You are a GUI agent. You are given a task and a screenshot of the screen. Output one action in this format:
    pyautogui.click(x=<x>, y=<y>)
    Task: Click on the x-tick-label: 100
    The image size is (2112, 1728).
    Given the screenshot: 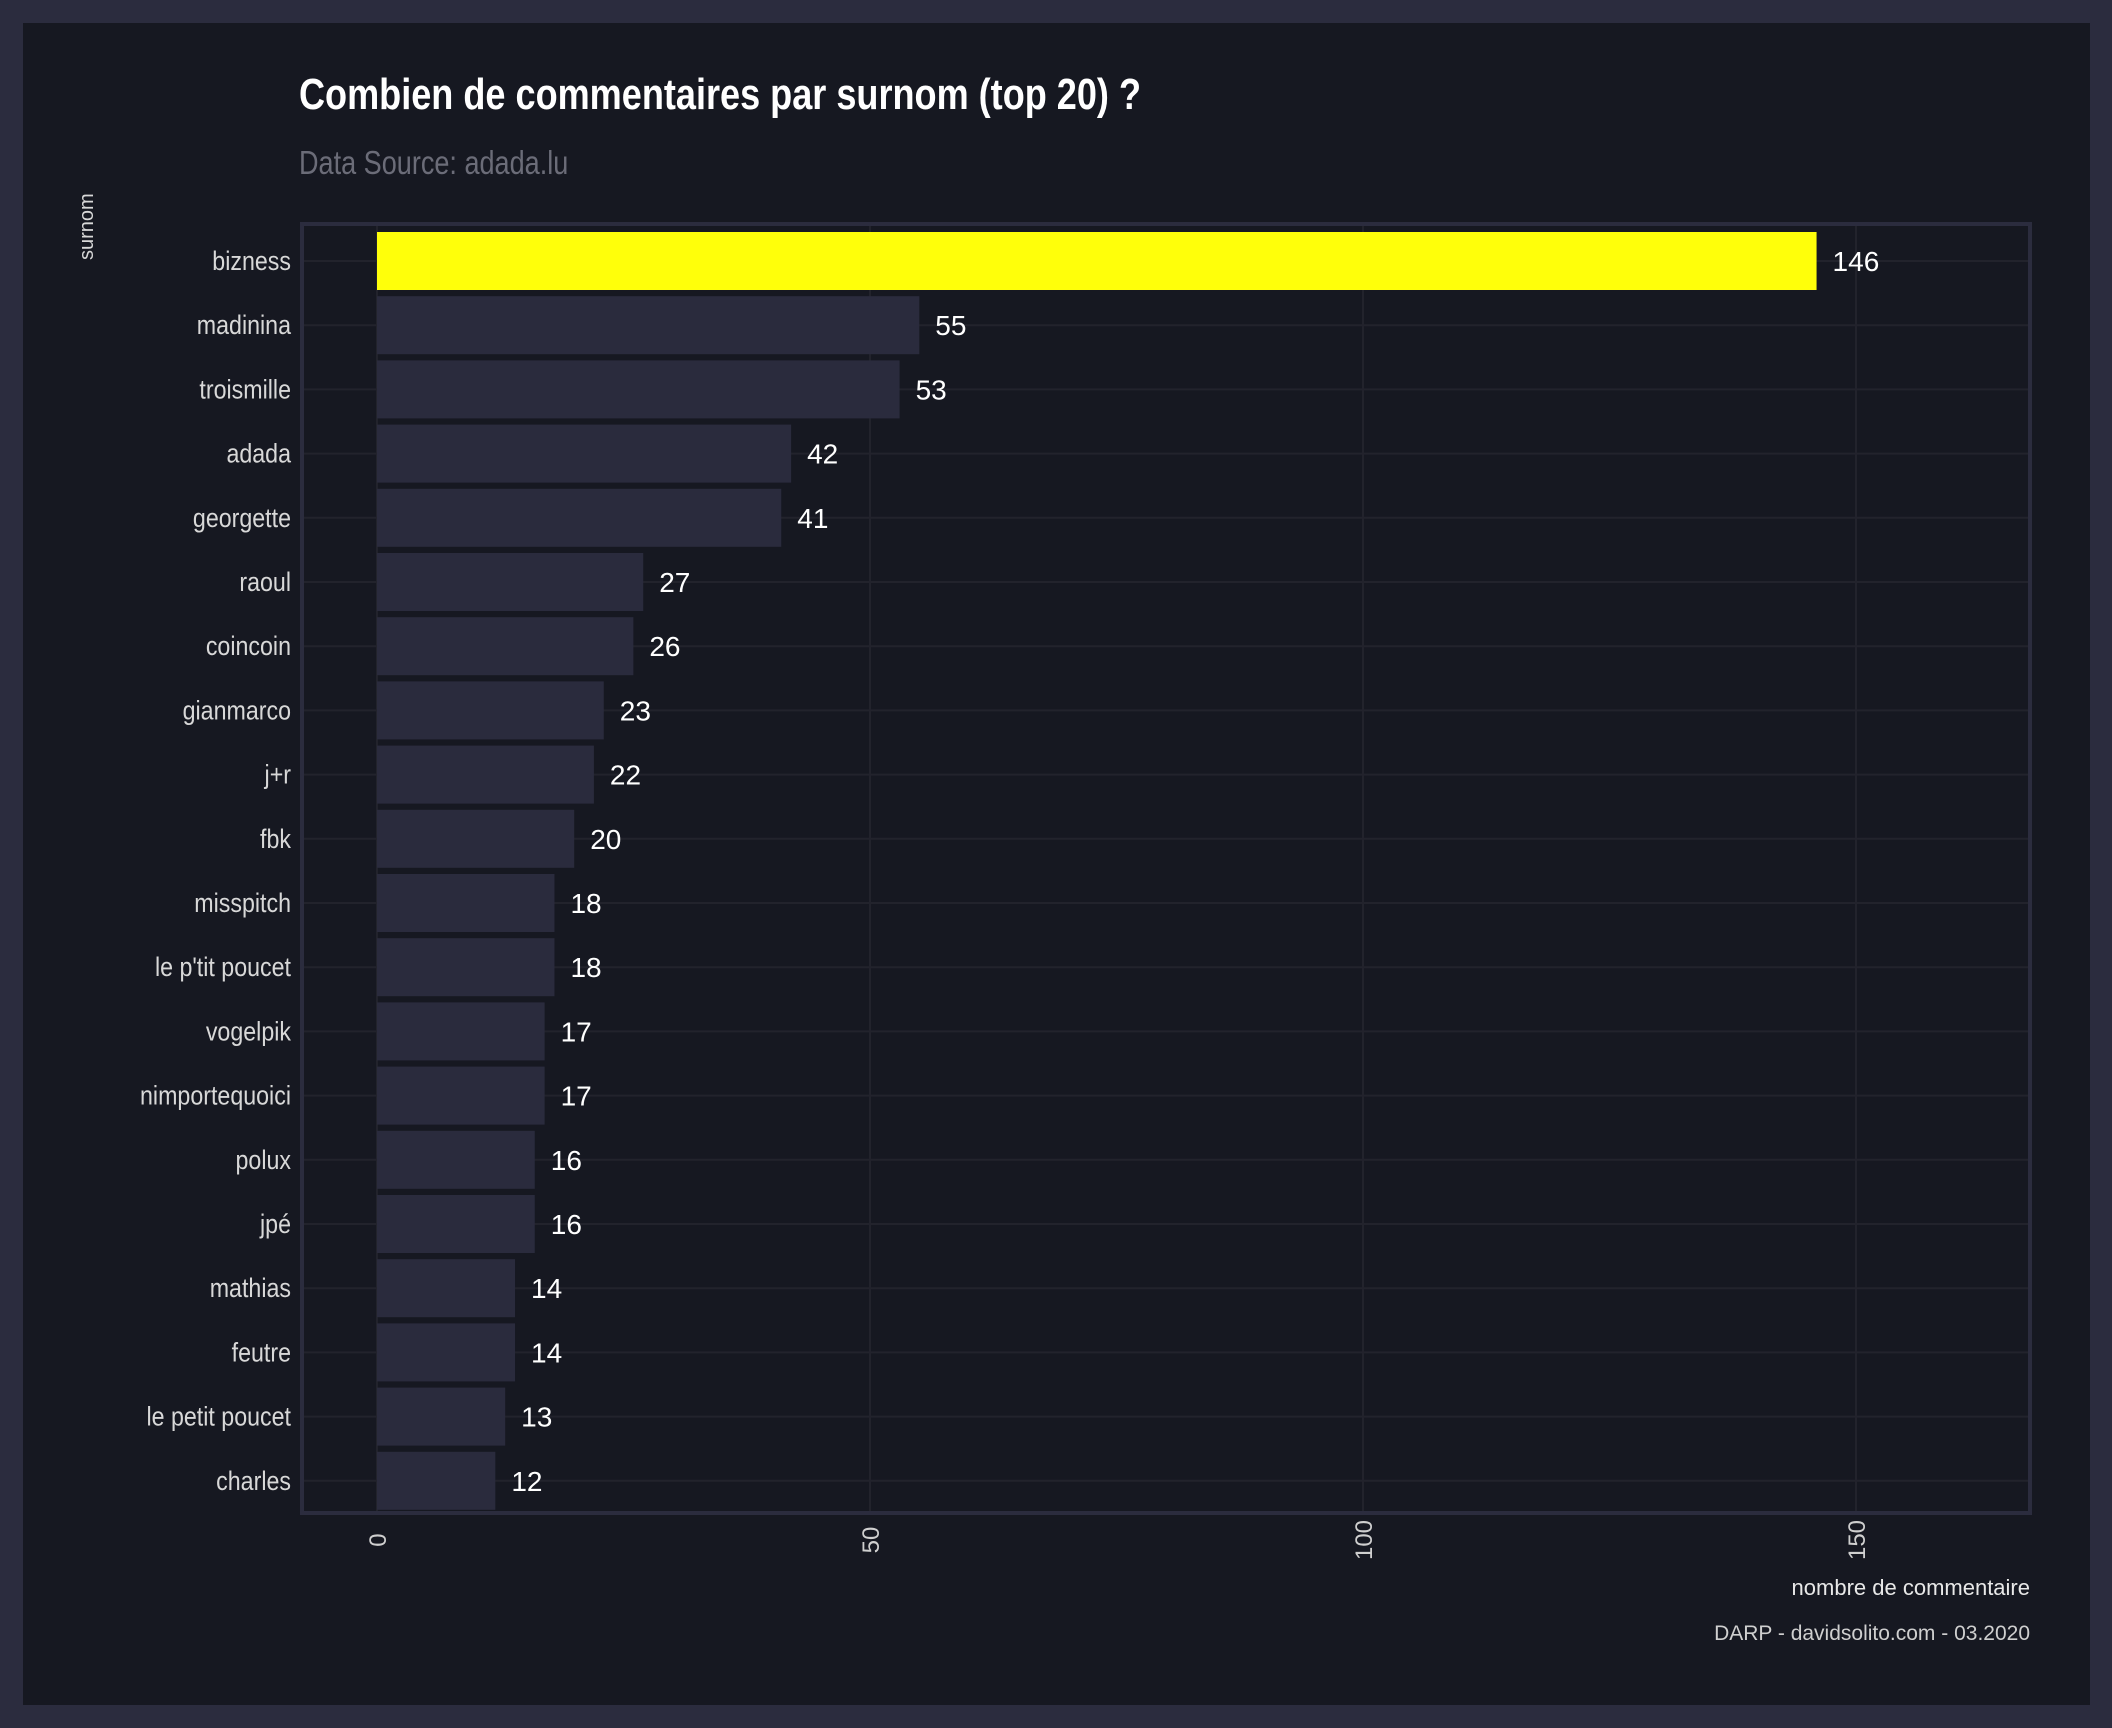 What is the action you would take?
    pyautogui.click(x=1364, y=1540)
    